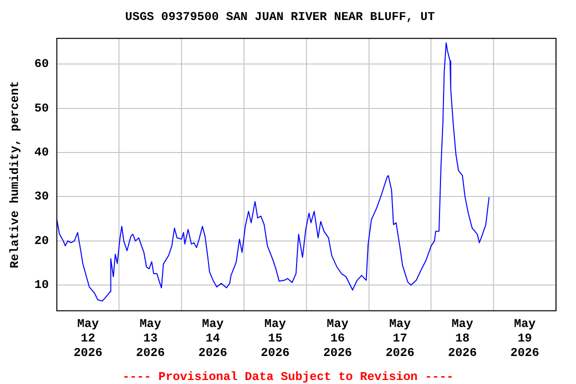  What do you see at coordinates (462, 338) in the screenshot?
I see `x-tick-label: May 18 2026` at bounding box center [462, 338].